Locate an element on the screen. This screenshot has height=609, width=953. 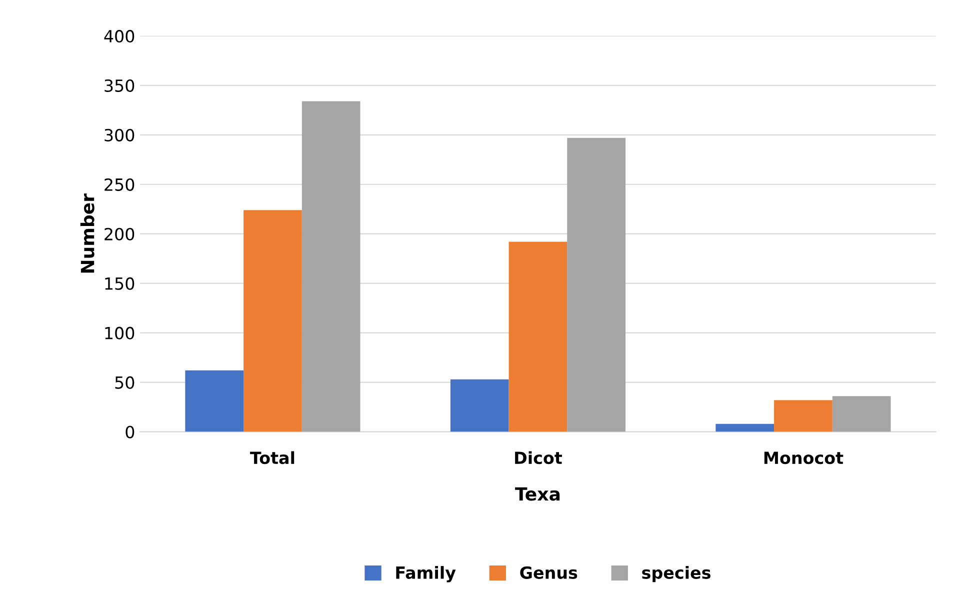
y-tick-label: 400 is located at coordinates (119, 36).